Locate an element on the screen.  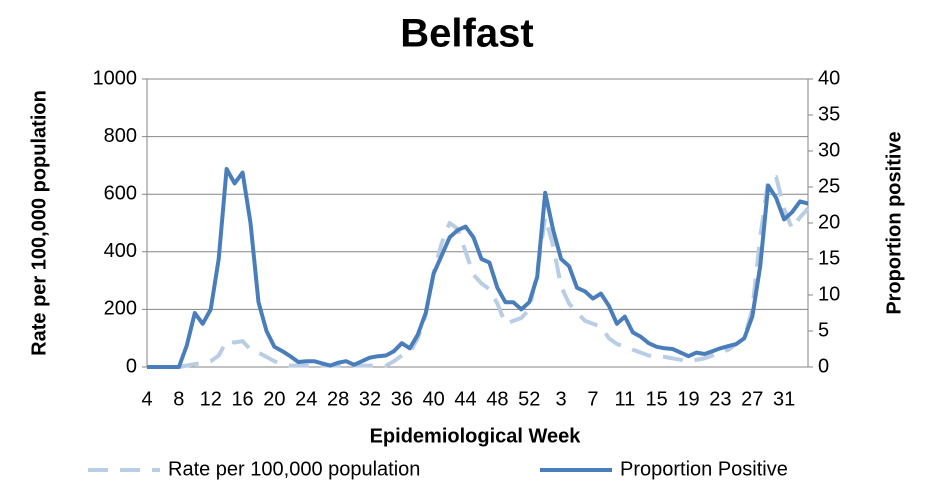
y2-tick-label: 10 is located at coordinates (829, 294).